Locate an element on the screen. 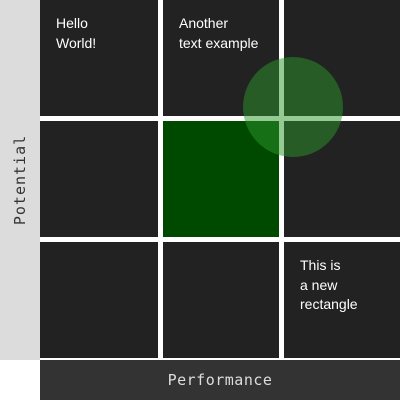 Image resolution: width=400 pixels, height=400 pixels. translucent-circle-marker is located at coordinates (293, 107).